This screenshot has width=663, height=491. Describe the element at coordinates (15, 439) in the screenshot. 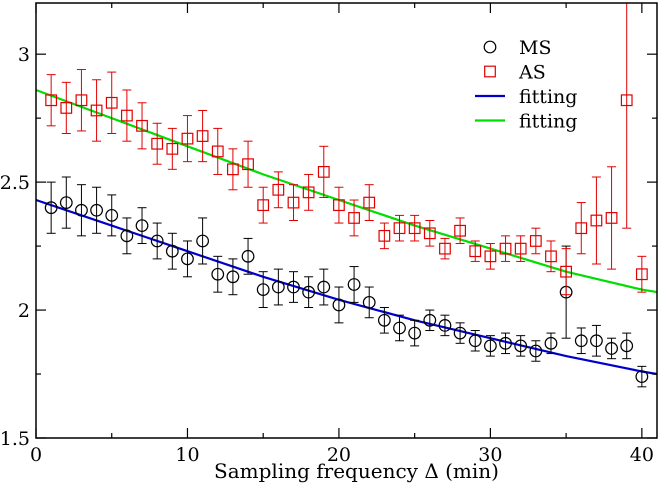

I see `y-tick-label: 1.5` at that location.